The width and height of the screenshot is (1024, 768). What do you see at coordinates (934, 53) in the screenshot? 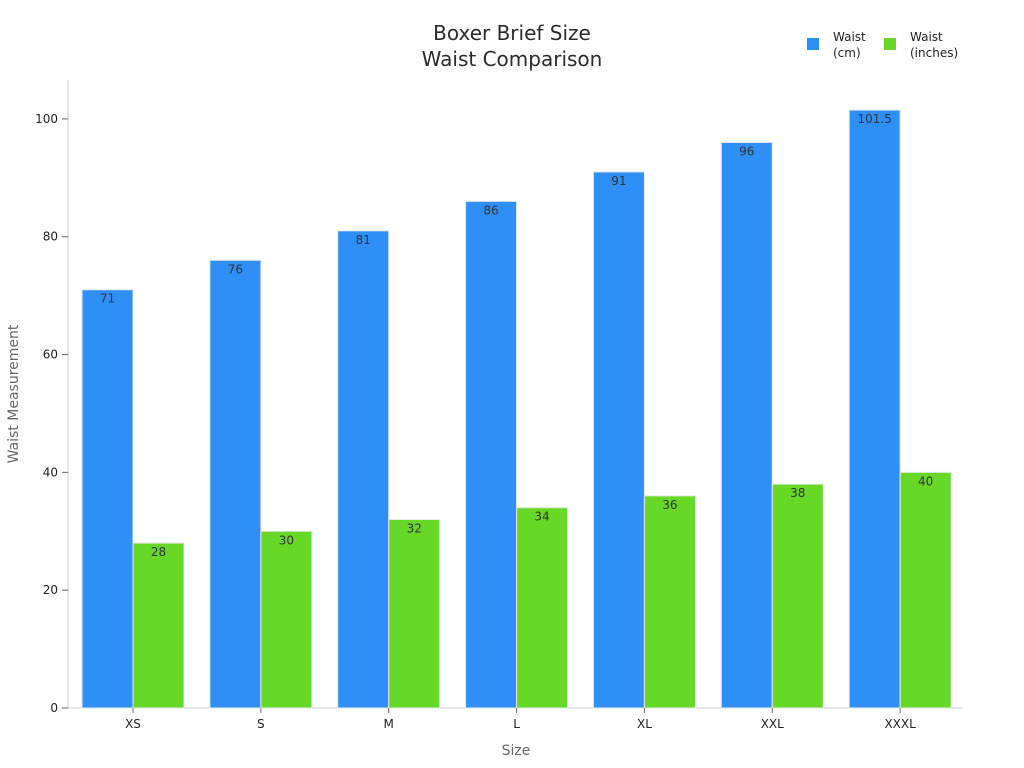
I see `legend-label-waist-inches-line-2: (inches)` at bounding box center [934, 53].